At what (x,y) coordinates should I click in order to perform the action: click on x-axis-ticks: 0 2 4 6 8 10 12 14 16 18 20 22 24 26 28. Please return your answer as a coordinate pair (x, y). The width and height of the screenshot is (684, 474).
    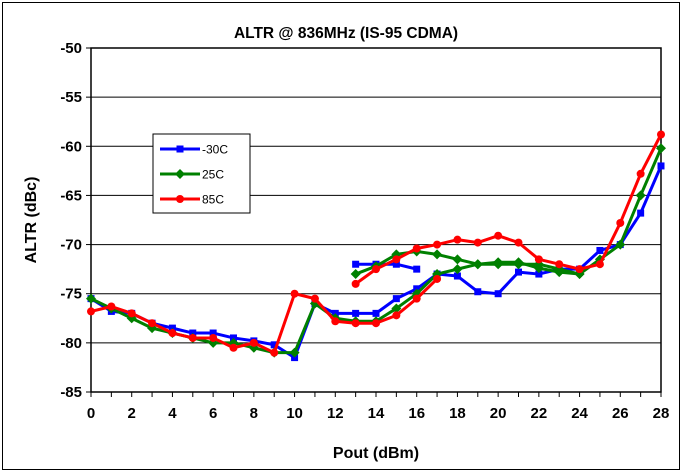
    Looking at the image, I should click on (378, 407).